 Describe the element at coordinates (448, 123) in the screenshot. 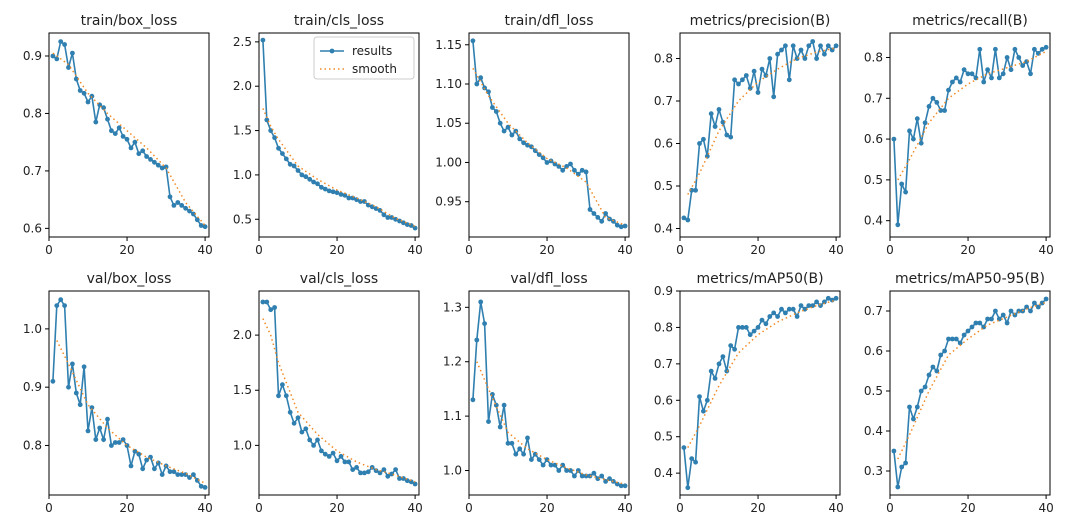

I see `y-tick-label: 1.05` at that location.